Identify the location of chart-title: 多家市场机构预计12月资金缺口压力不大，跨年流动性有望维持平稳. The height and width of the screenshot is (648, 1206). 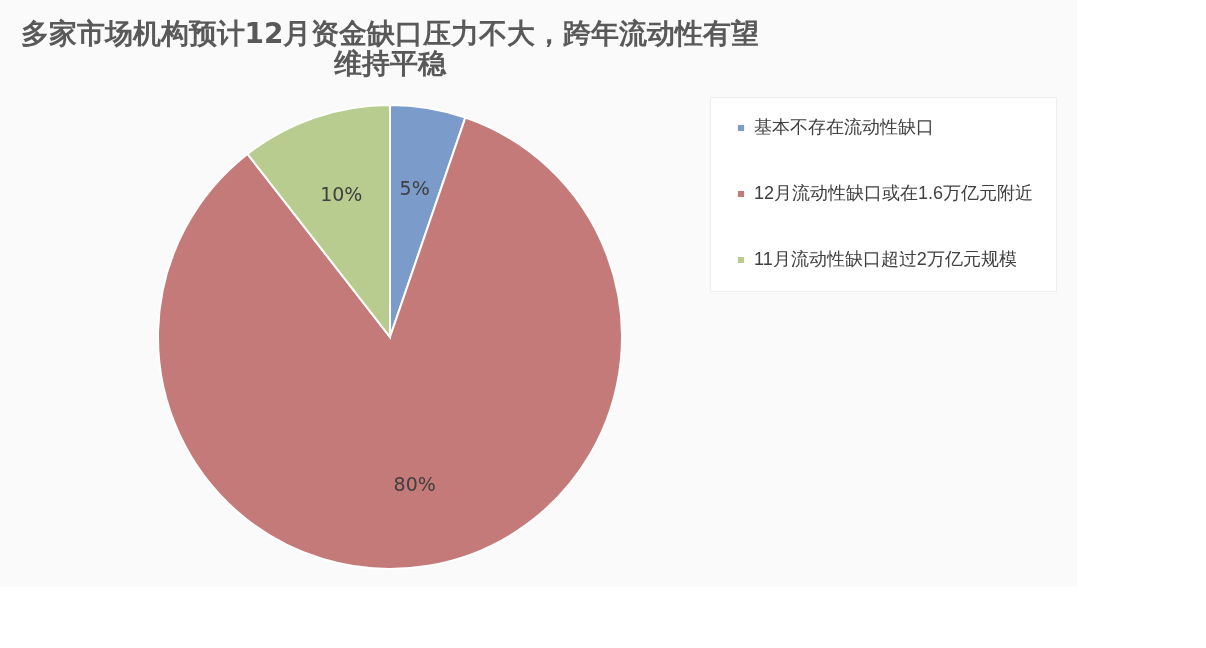
(390, 48).